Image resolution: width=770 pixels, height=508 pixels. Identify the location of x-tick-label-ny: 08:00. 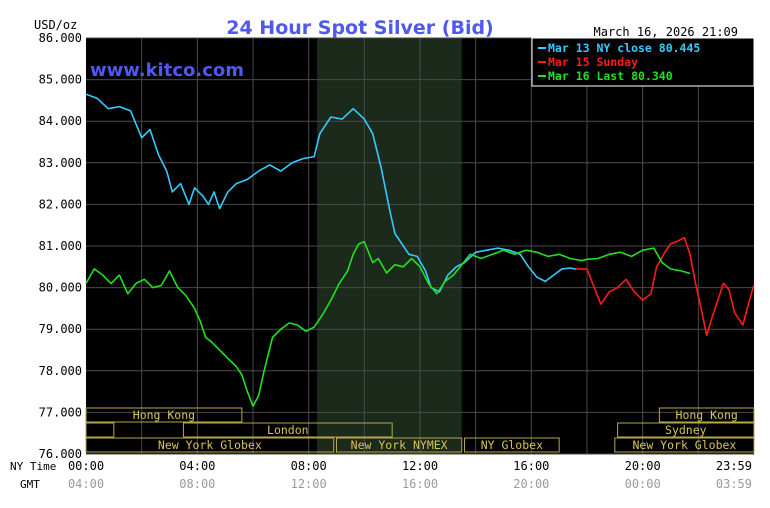
(309, 466).